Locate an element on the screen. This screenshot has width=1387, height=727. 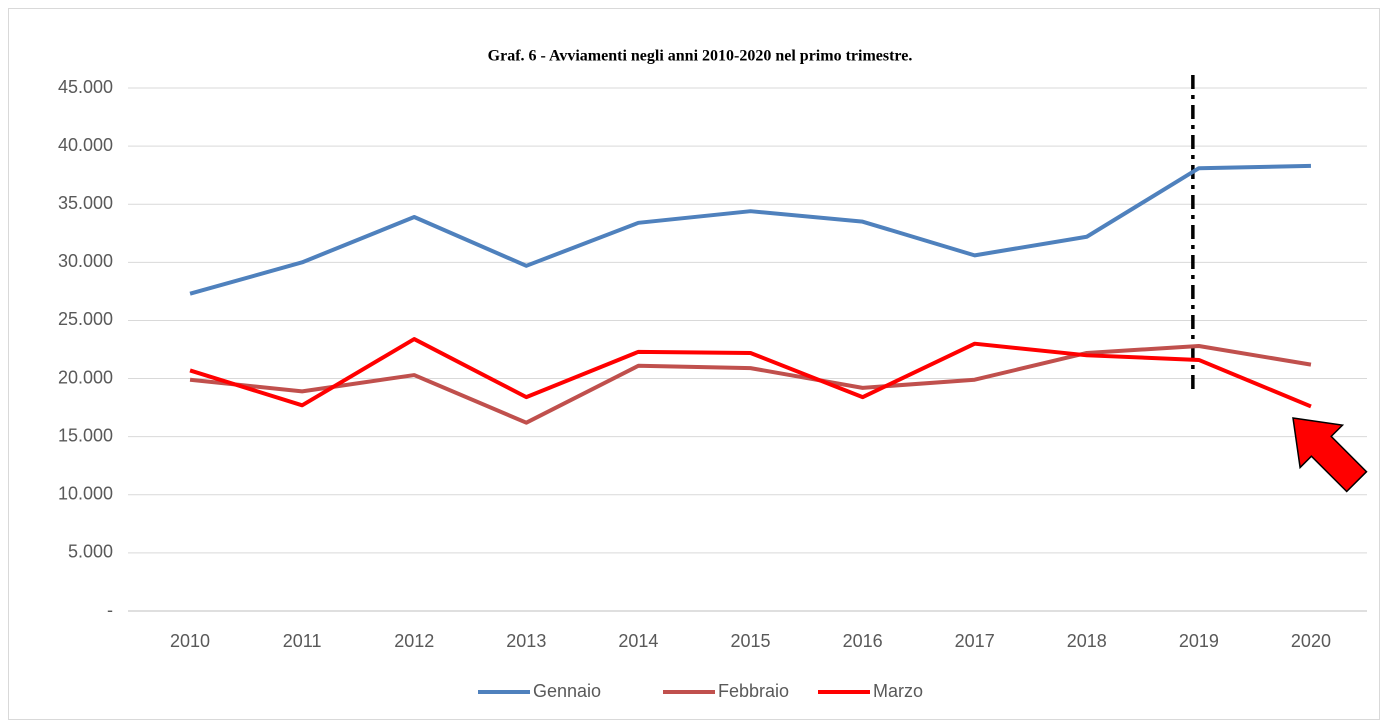
y-tick-label: 30.000 is located at coordinates (85, 261).